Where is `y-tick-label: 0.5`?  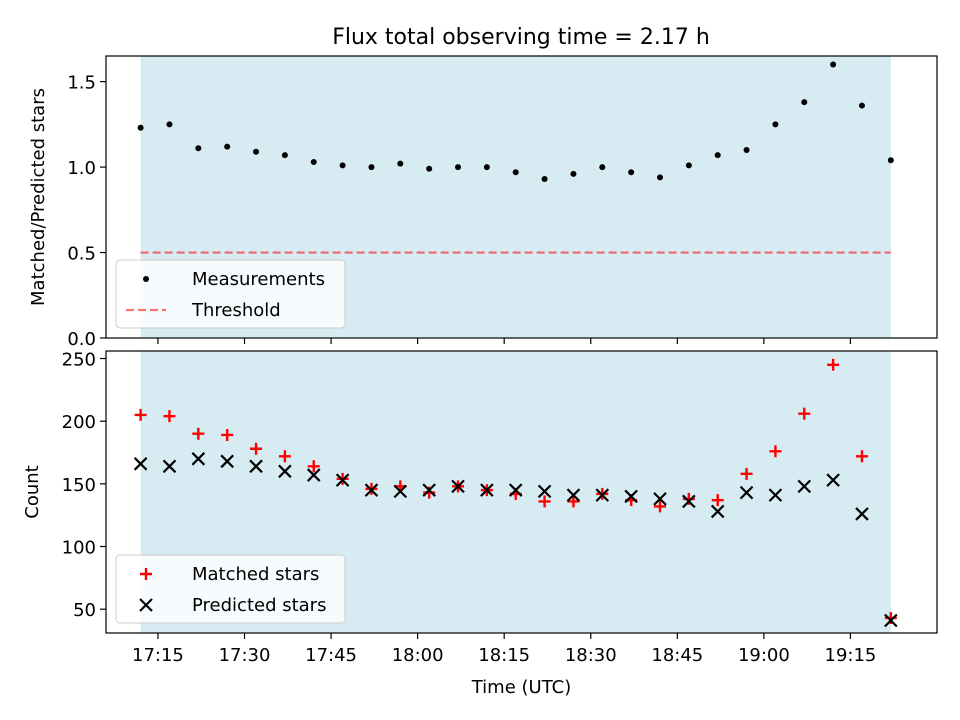 y-tick-label: 0.5 is located at coordinates (81, 254).